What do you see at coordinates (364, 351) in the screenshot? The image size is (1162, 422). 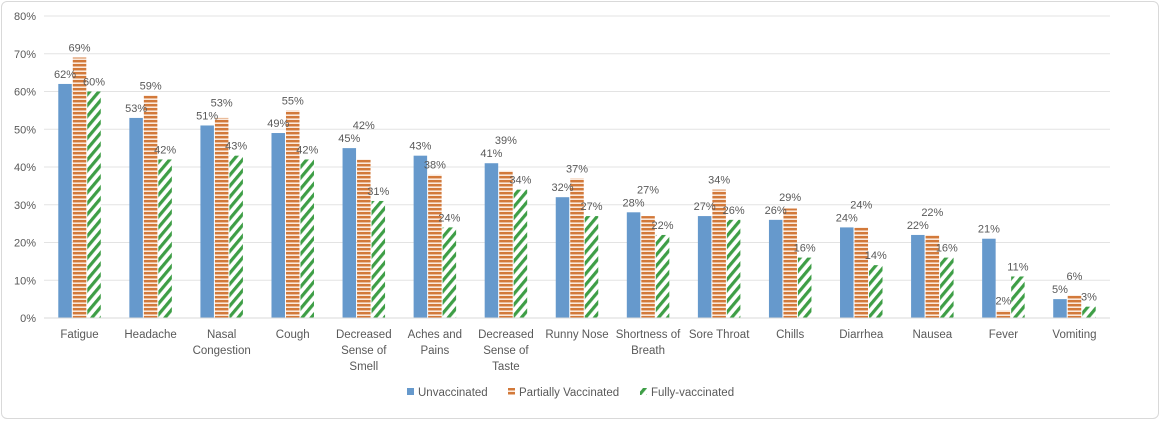 I see `x-tick-label: Decreased Sense of Smell` at bounding box center [364, 351].